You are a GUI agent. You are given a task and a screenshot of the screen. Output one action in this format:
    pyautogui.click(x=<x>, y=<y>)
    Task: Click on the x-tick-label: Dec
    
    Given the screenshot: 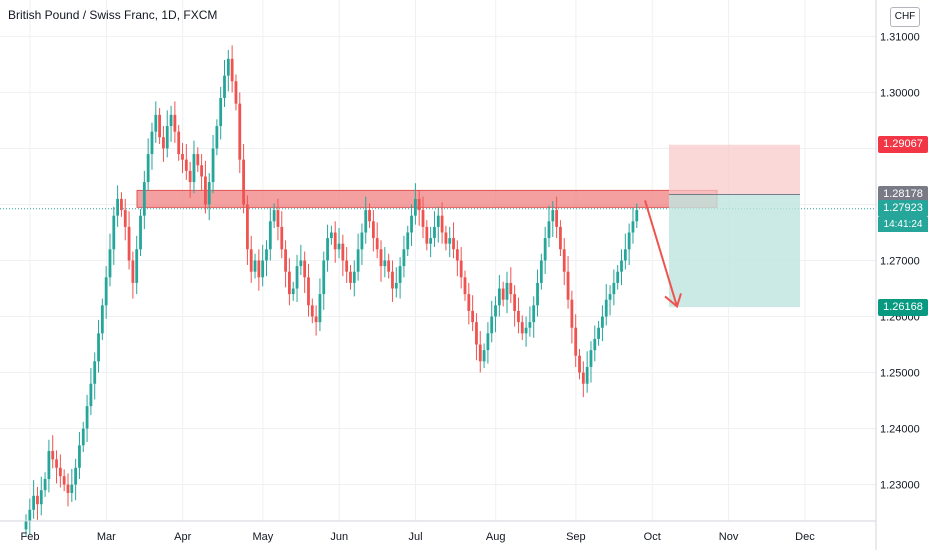 What is the action you would take?
    pyautogui.click(x=805, y=537)
    